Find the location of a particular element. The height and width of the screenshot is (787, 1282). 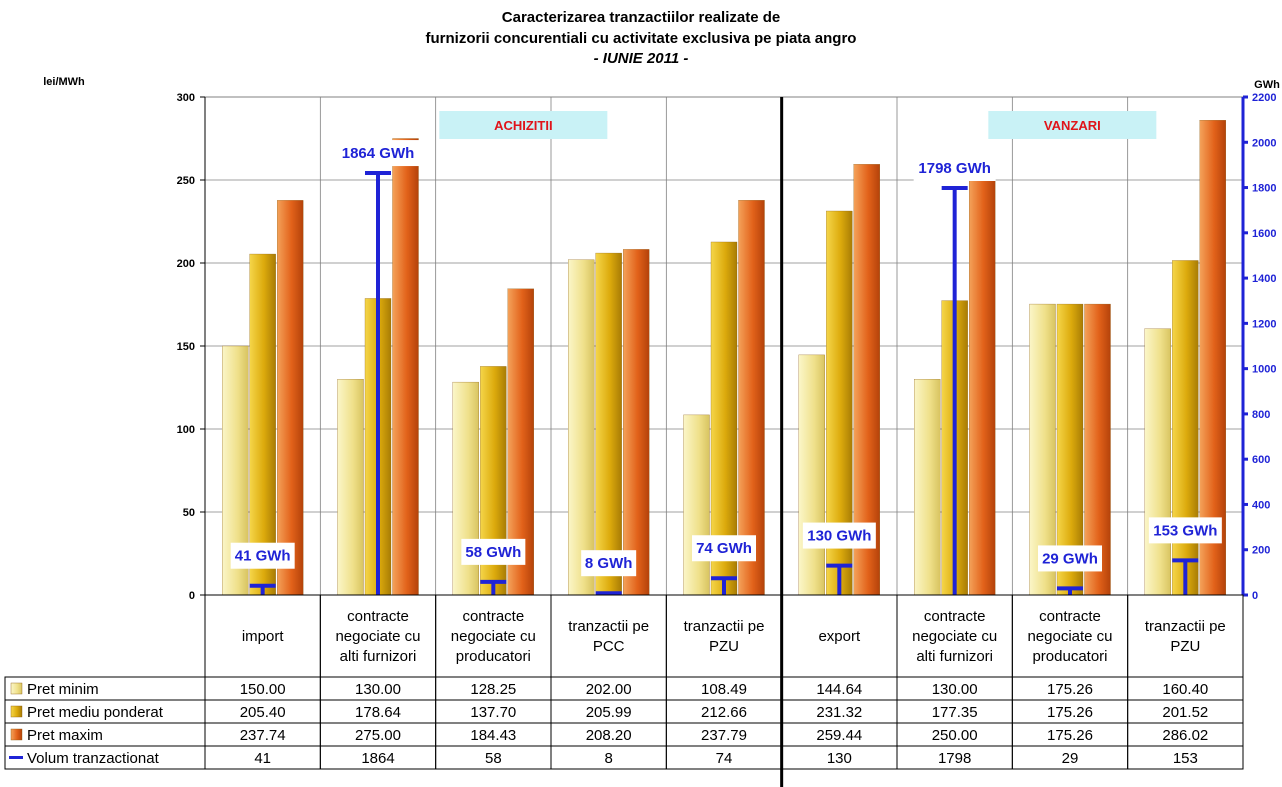

table-value: 130.00 is located at coordinates (955, 689).